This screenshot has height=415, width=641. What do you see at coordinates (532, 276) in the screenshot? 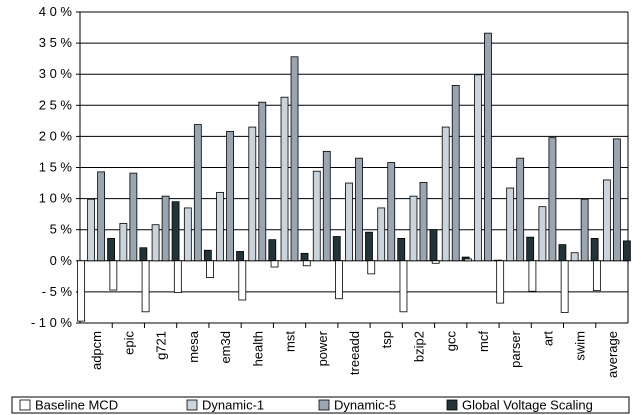
I see `bar-art-baseline-mcd` at bounding box center [532, 276].